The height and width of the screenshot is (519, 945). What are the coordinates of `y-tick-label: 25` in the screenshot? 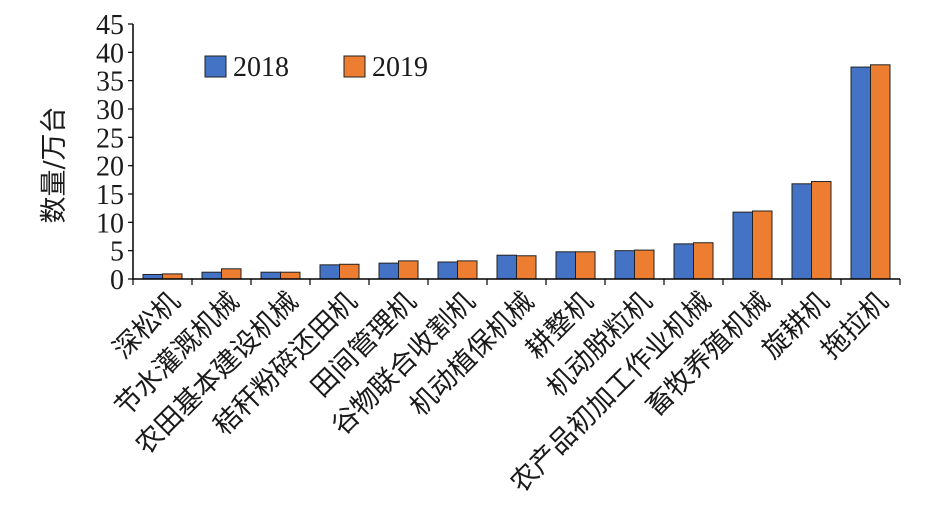 It's located at (110, 138).